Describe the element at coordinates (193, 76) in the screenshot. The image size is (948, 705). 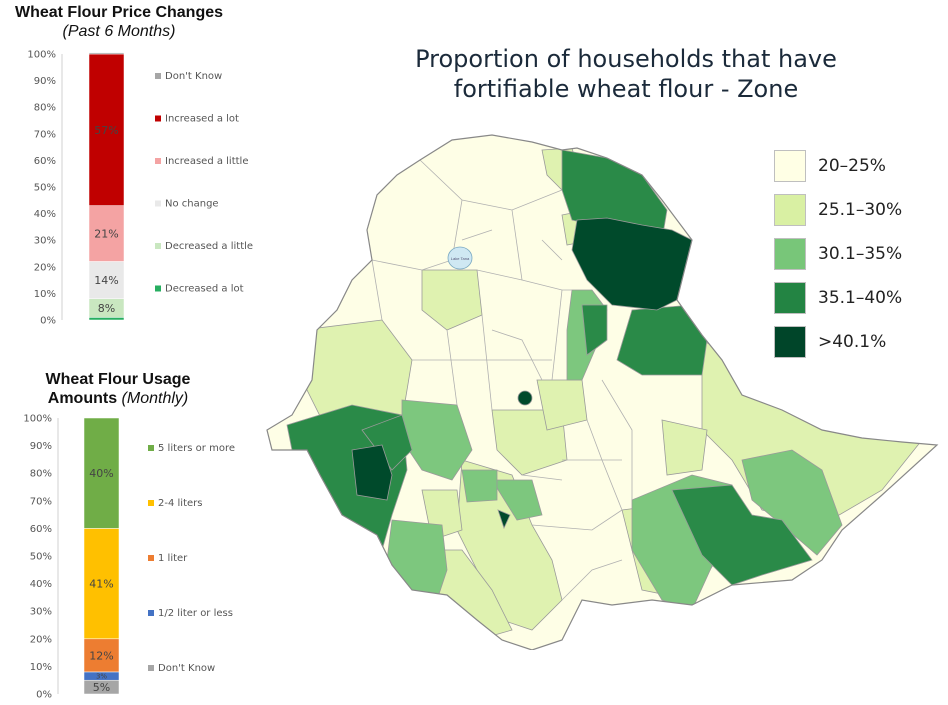
I see `legend-entry: Don't Know` at that location.